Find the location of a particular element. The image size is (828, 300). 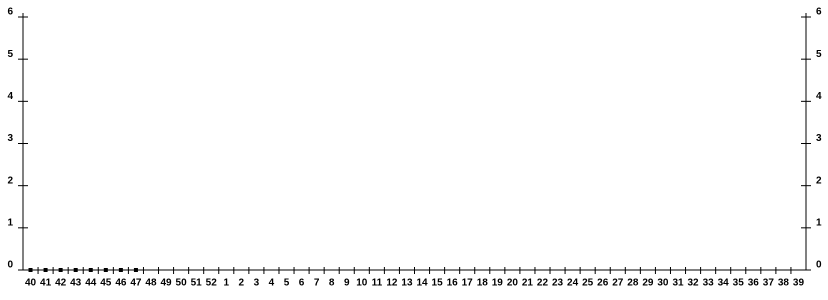

y2-tick-label: 6 is located at coordinates (819, 12).